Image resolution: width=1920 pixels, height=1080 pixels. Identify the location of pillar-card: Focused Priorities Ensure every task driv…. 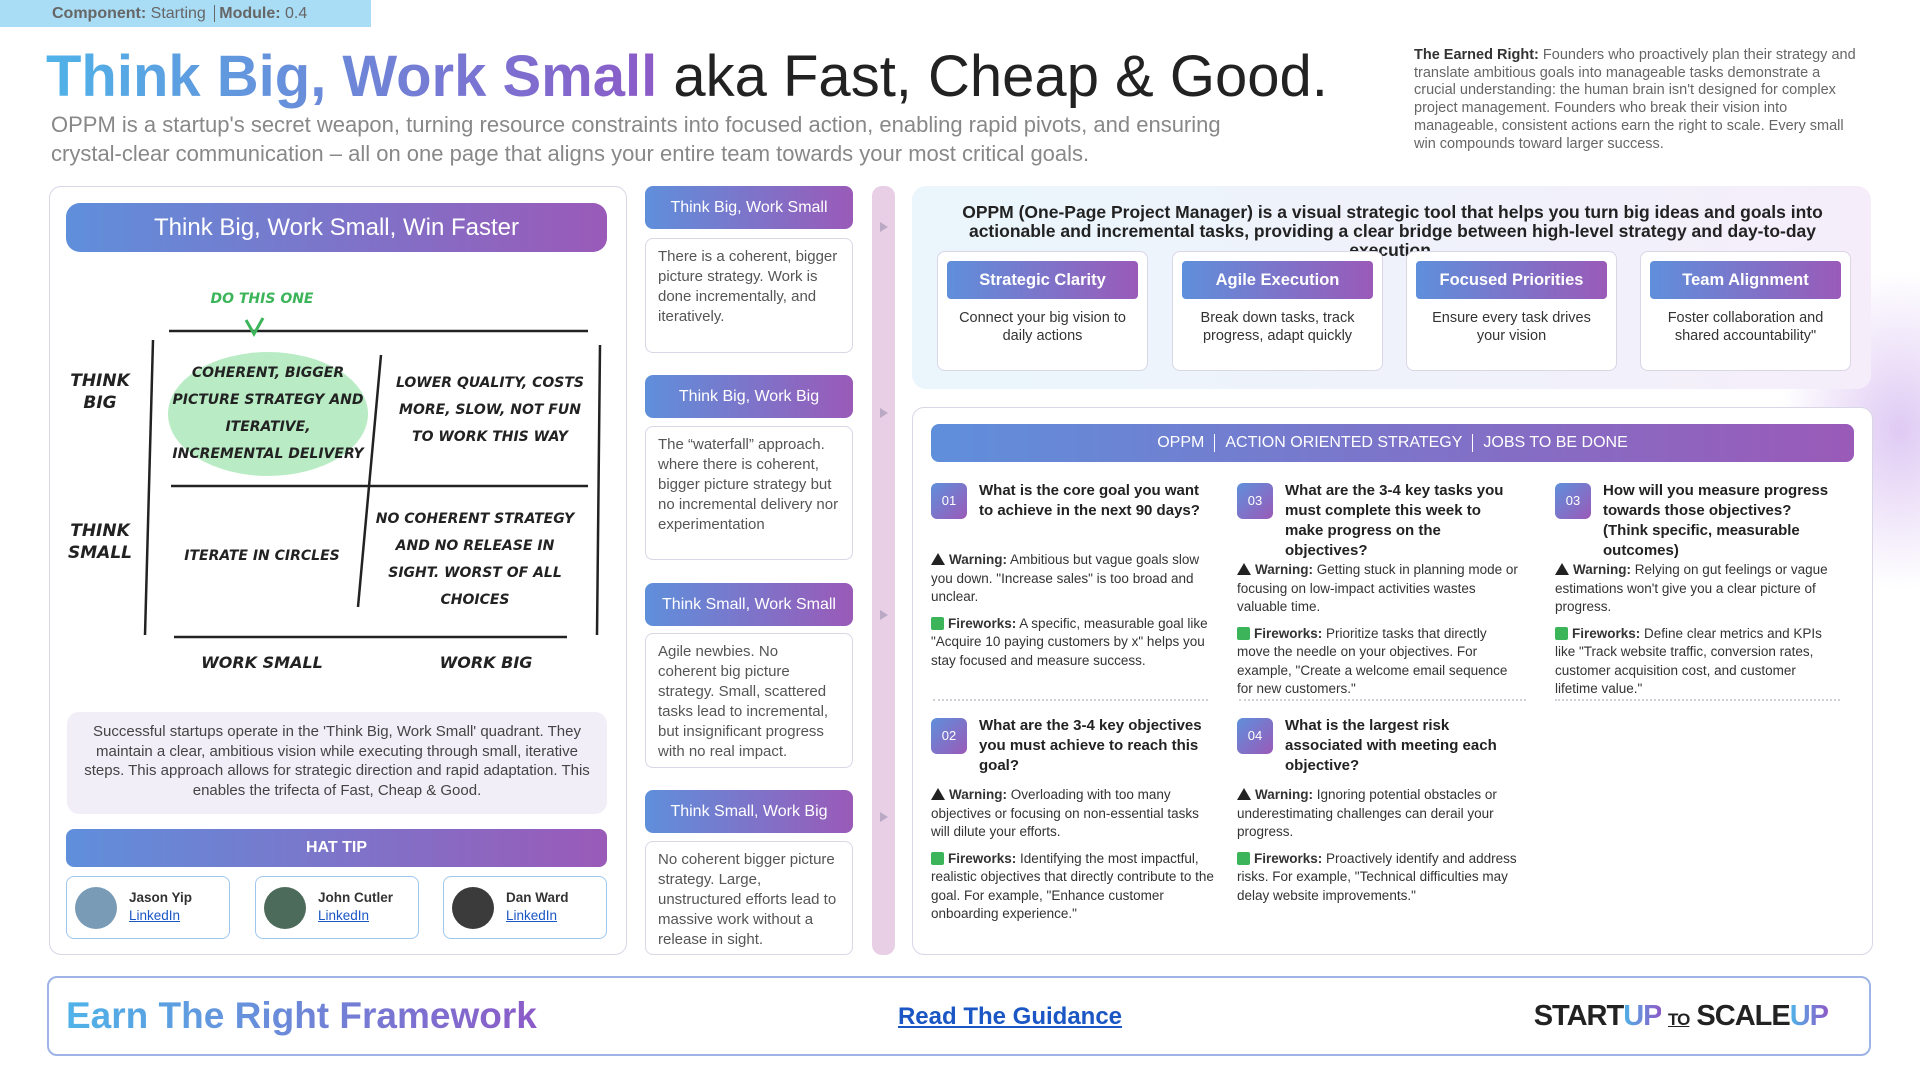
(1511, 311).